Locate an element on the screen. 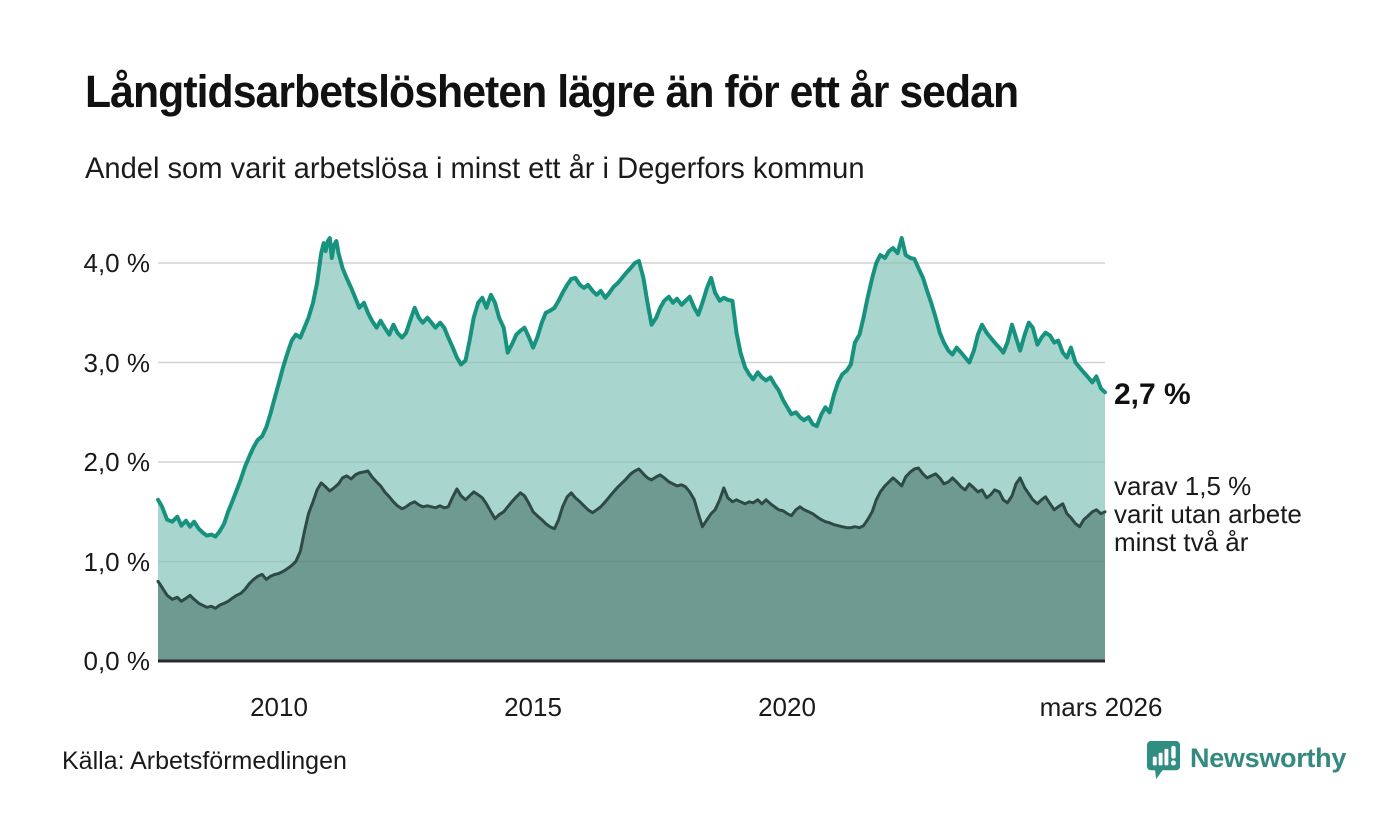  annotation-line-1: varav 1,5 % is located at coordinates (1183, 486).